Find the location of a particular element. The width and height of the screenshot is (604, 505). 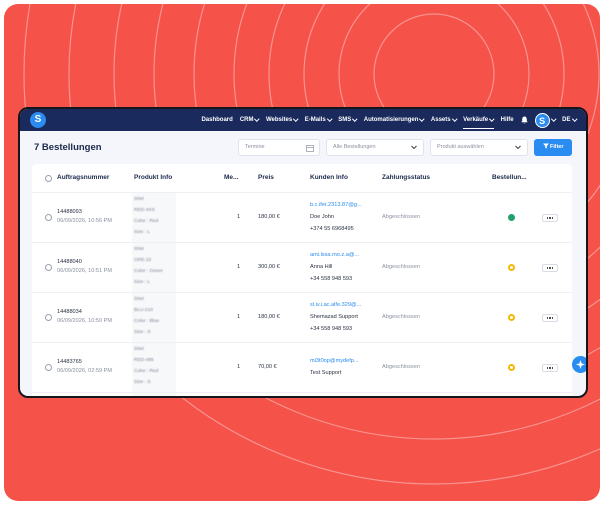

nav-item: Websites is located at coordinates (282, 120).